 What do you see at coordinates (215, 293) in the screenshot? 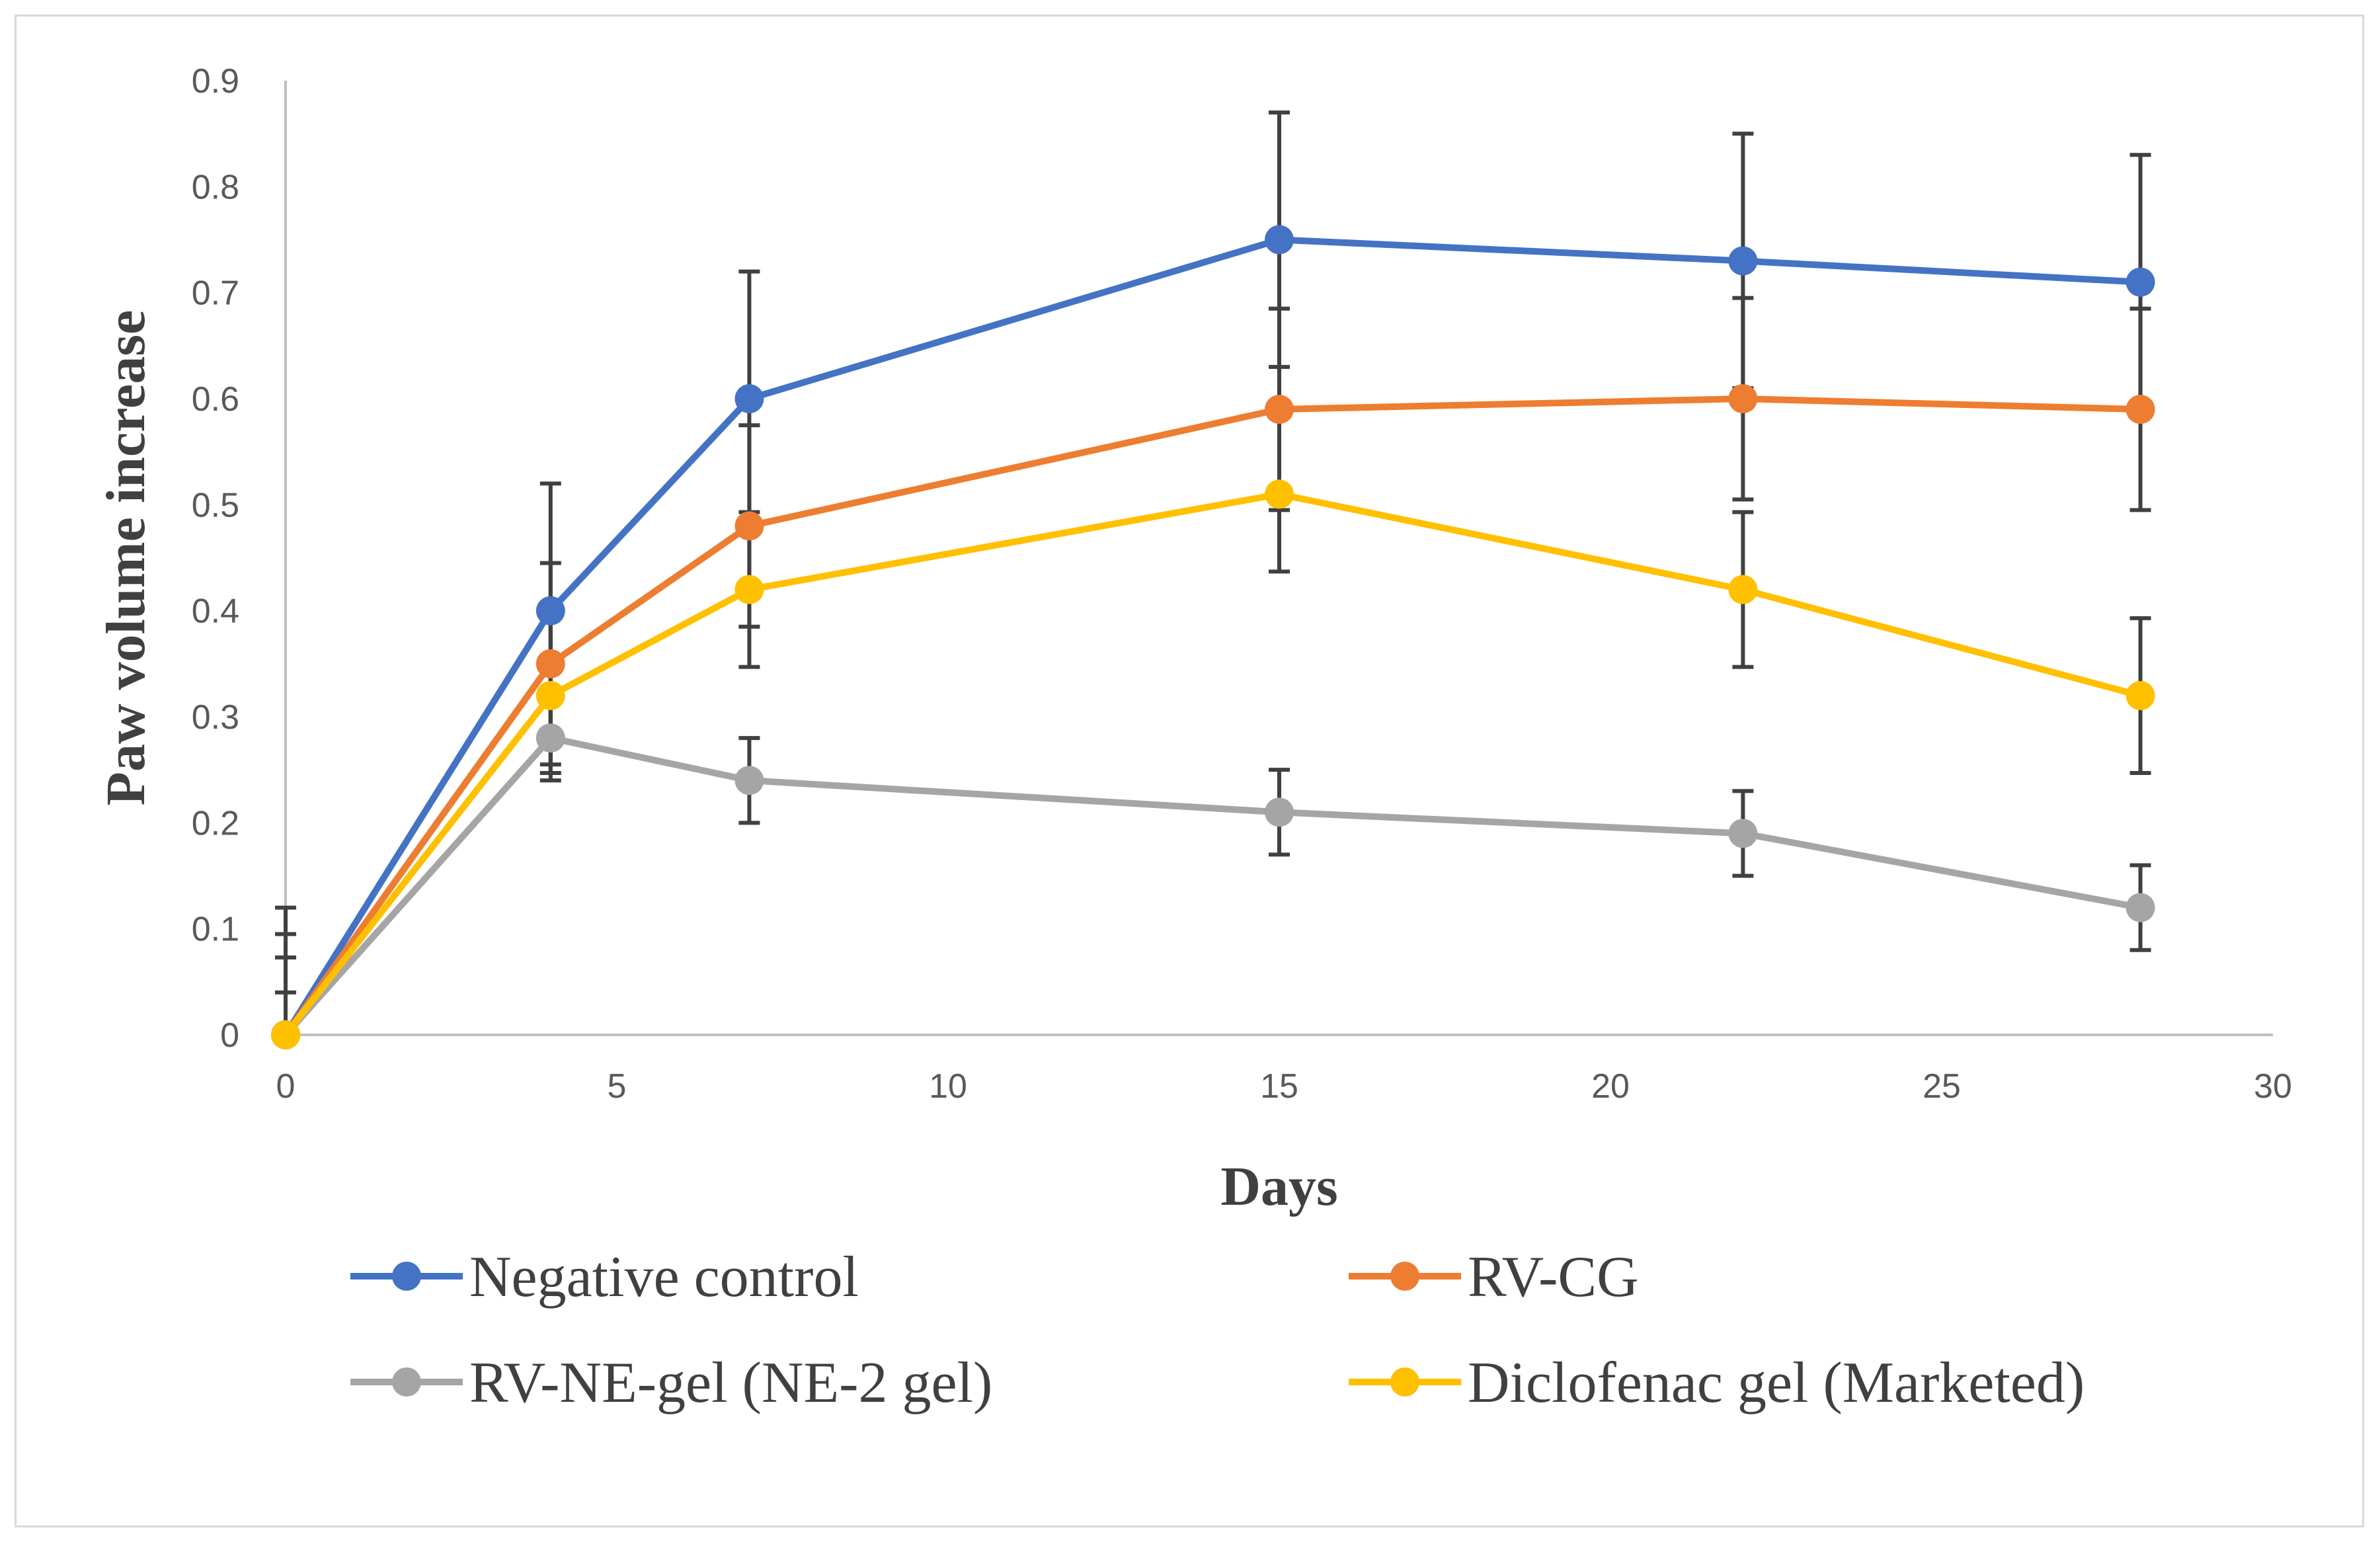
I see `y-tick-label: 0.7` at bounding box center [215, 293].